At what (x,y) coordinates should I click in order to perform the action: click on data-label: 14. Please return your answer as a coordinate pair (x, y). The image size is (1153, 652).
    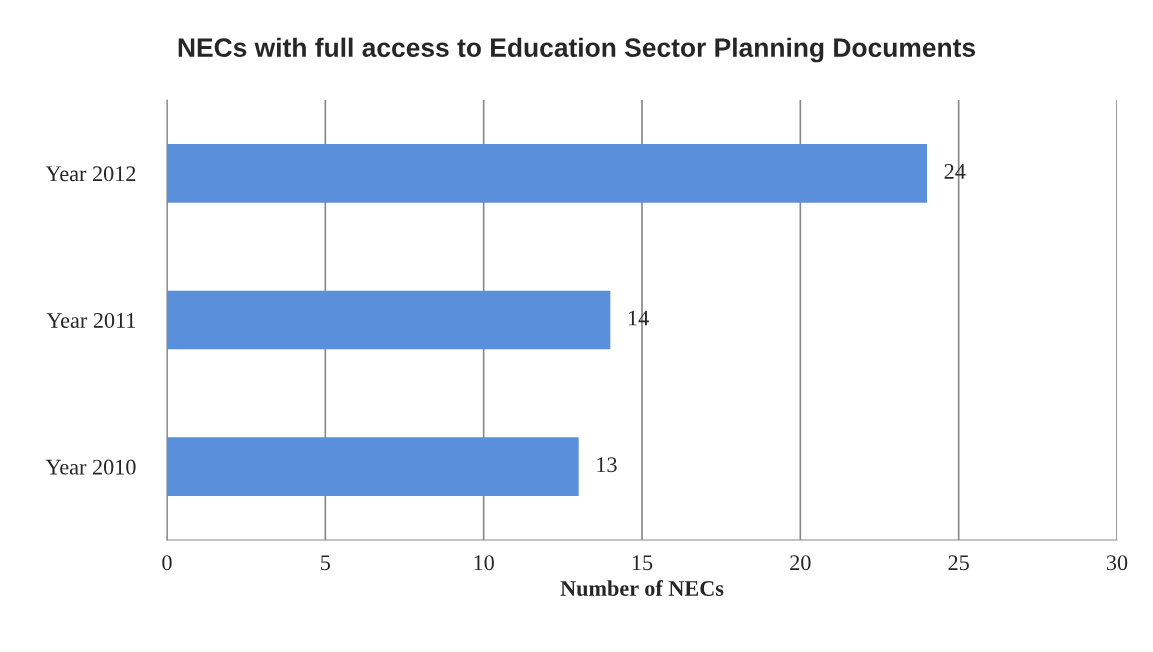
    Looking at the image, I should click on (638, 318).